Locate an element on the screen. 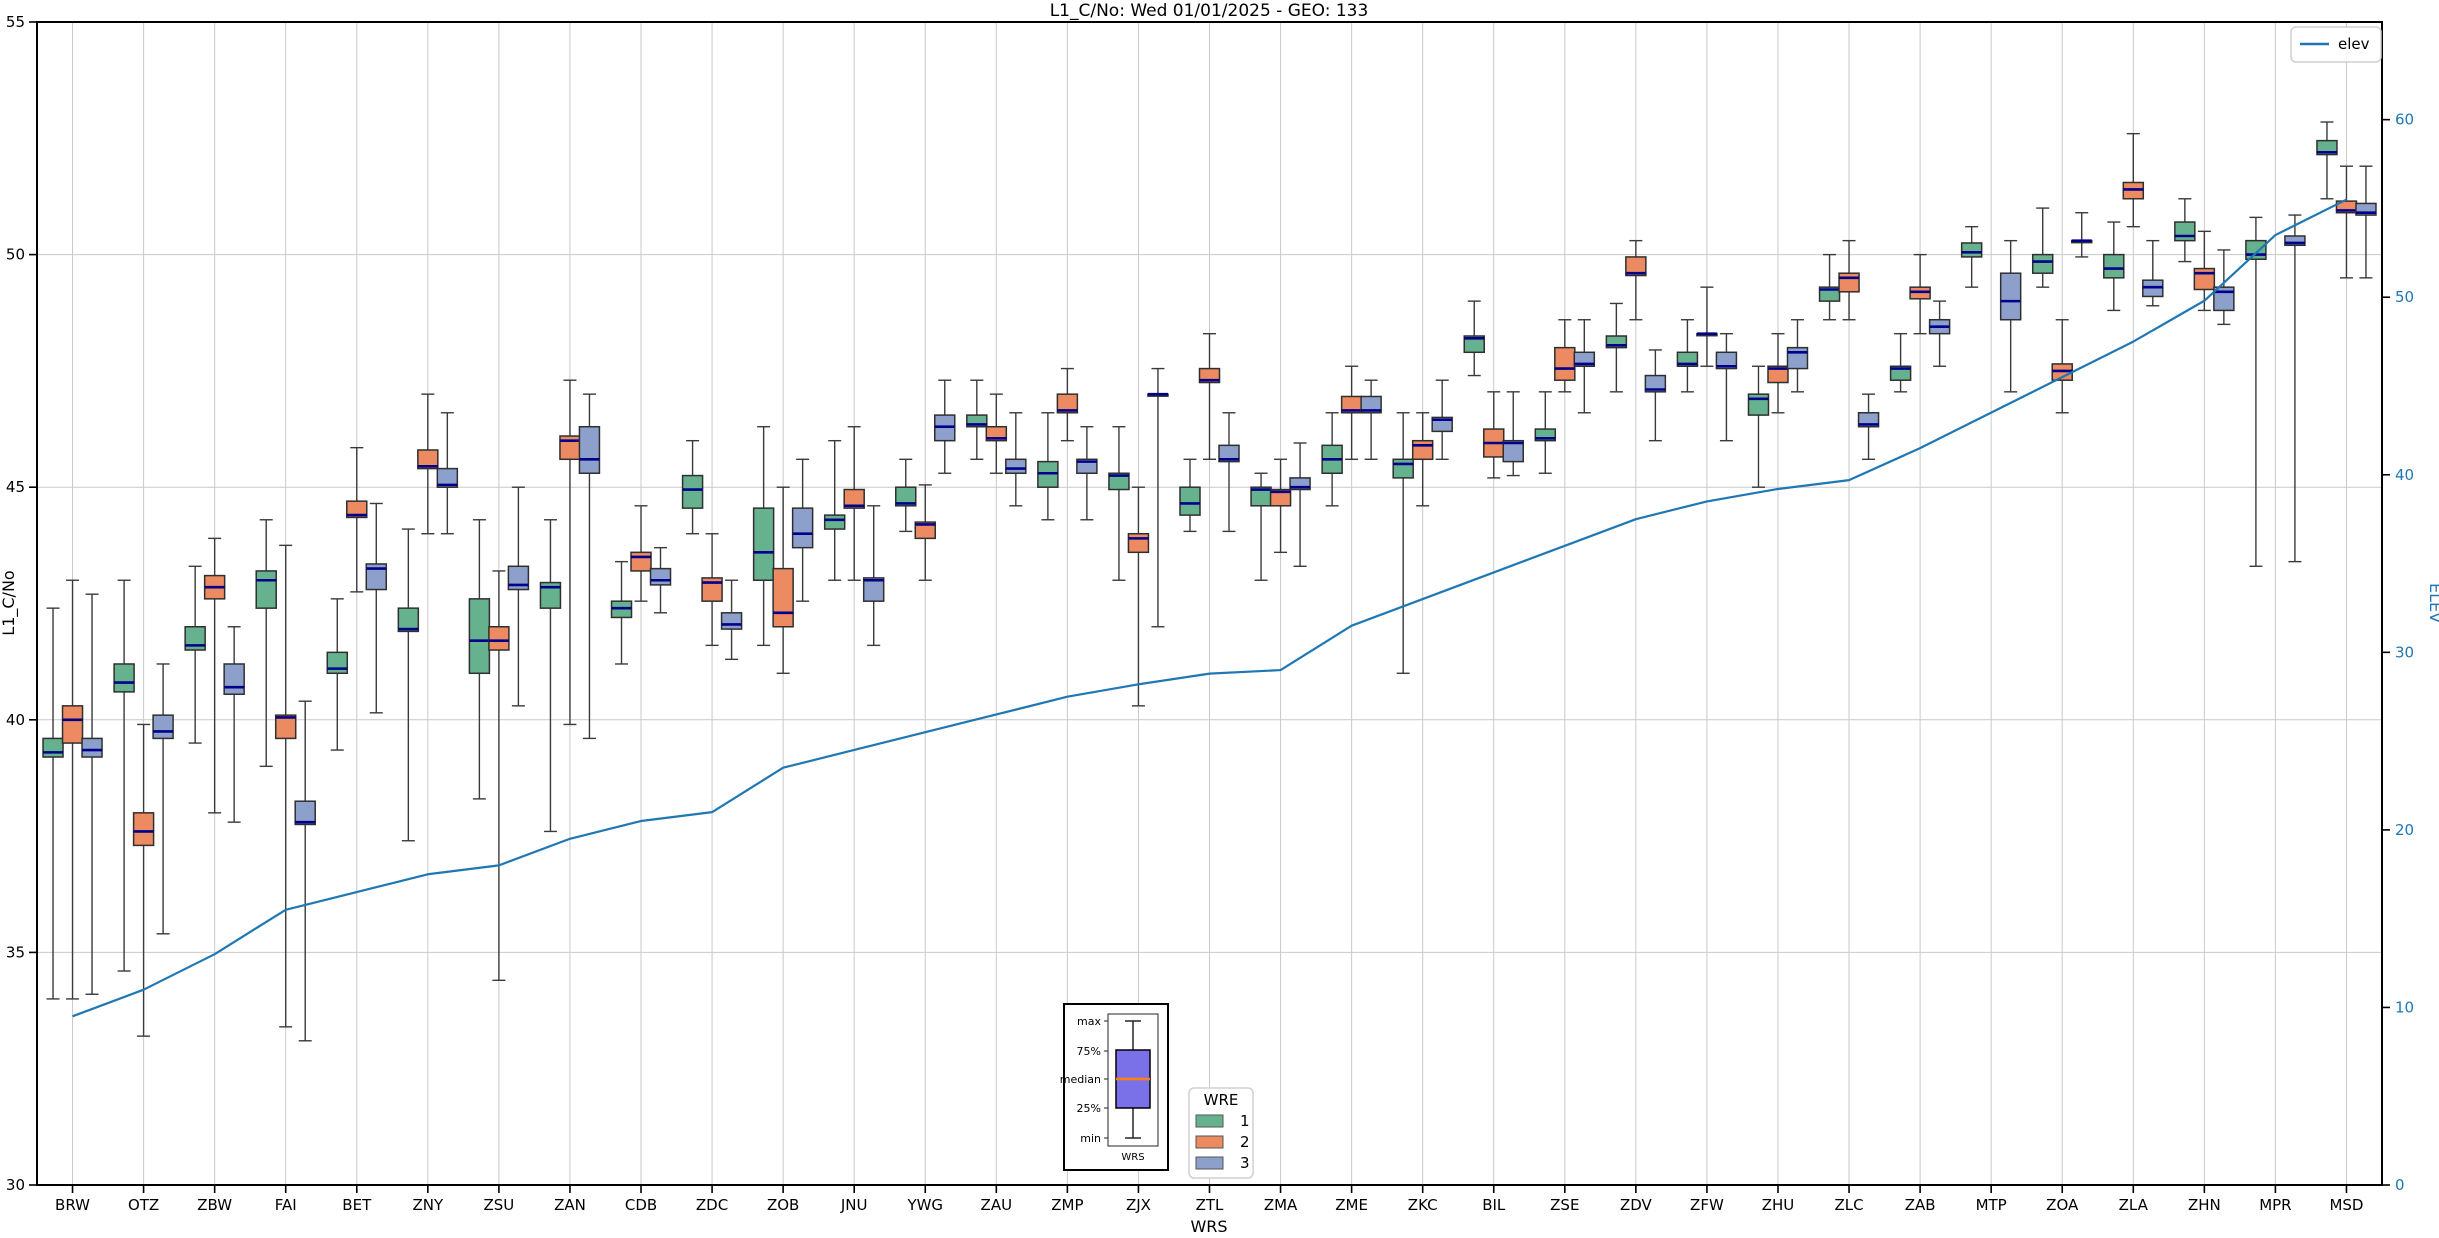 The image size is (2439, 1238). box-ZMA-wre3 is located at coordinates (1300, 504).